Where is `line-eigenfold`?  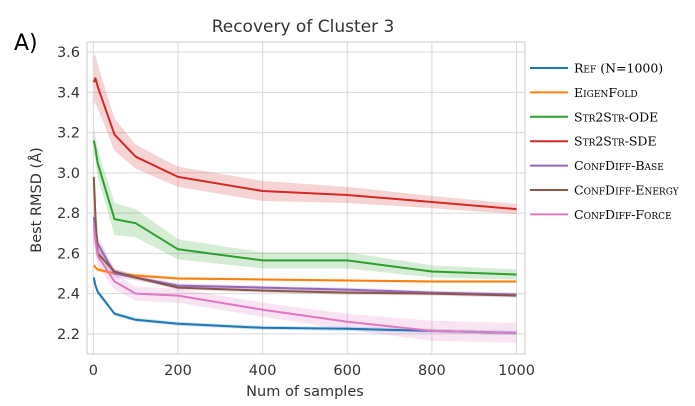 line-eigenfold is located at coordinates (305, 273).